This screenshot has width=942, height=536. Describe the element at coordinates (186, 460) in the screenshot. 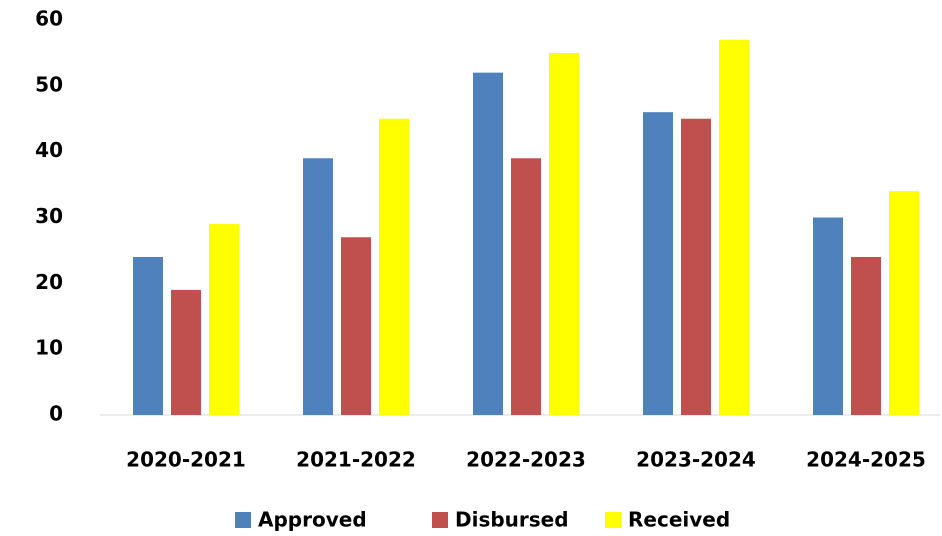

I see `x-tick-label: 2020-2021` at that location.